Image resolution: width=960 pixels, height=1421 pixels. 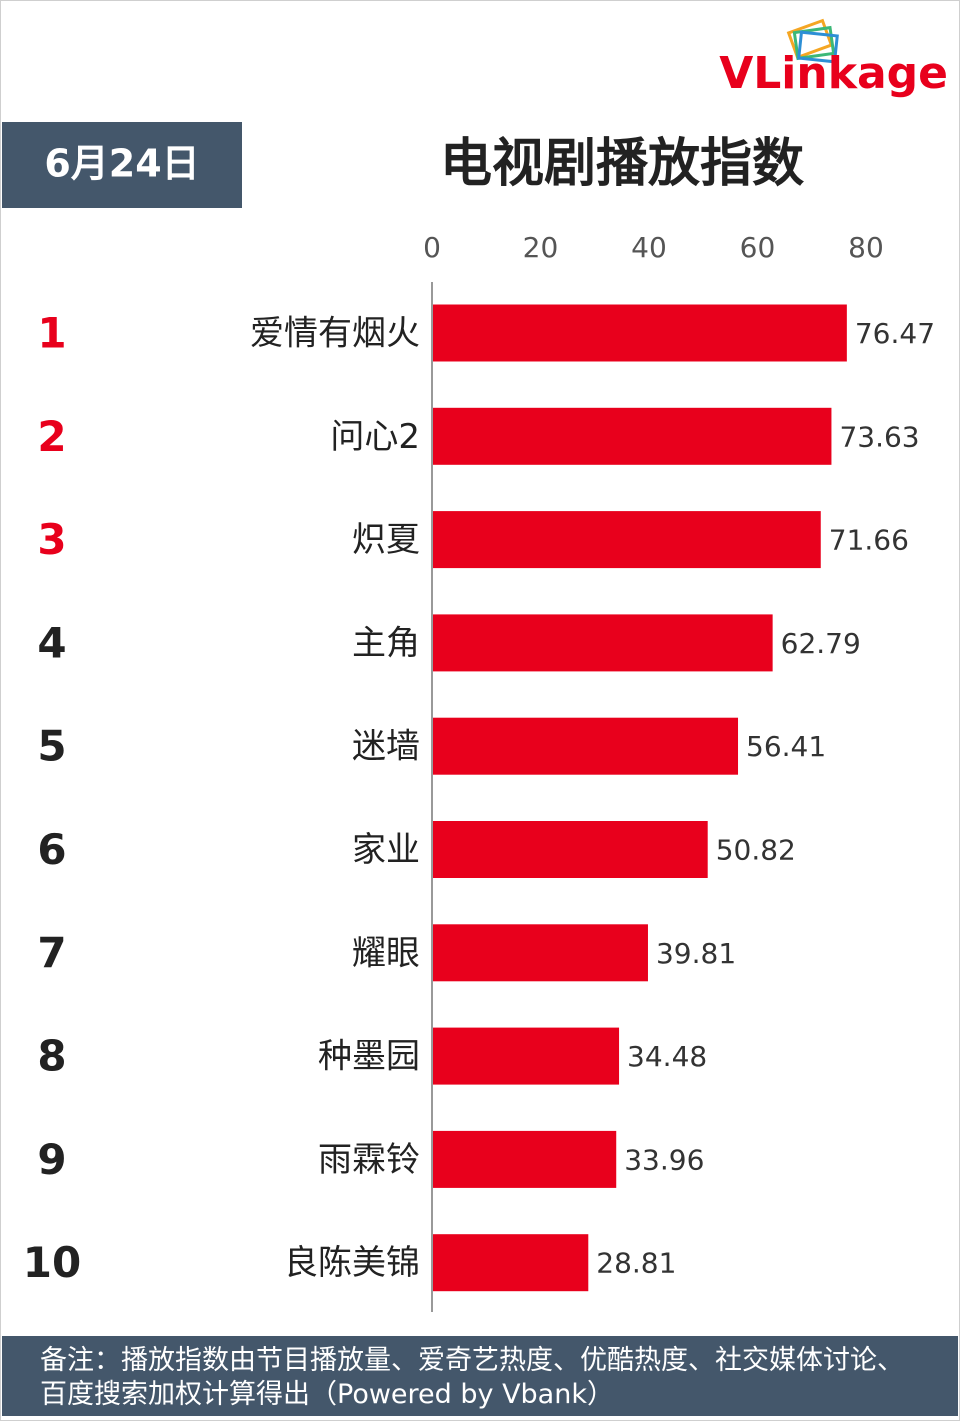 What do you see at coordinates (833, 73) in the screenshot?
I see `logo: VLinkage` at bounding box center [833, 73].